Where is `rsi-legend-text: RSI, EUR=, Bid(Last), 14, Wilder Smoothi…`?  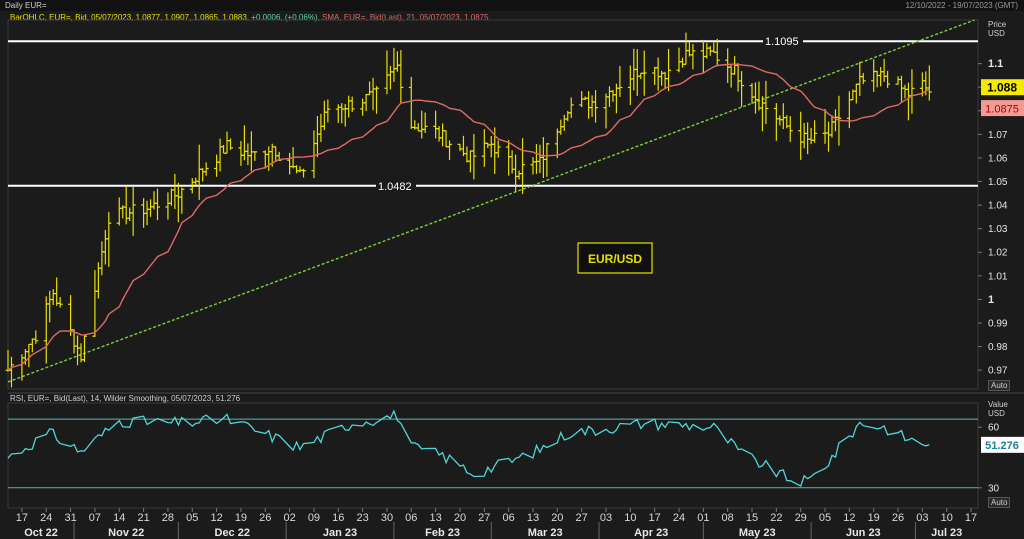 rsi-legend-text: RSI, EUR=, Bid(Last), 14, Wilder Smoothi… is located at coordinates (125, 398).